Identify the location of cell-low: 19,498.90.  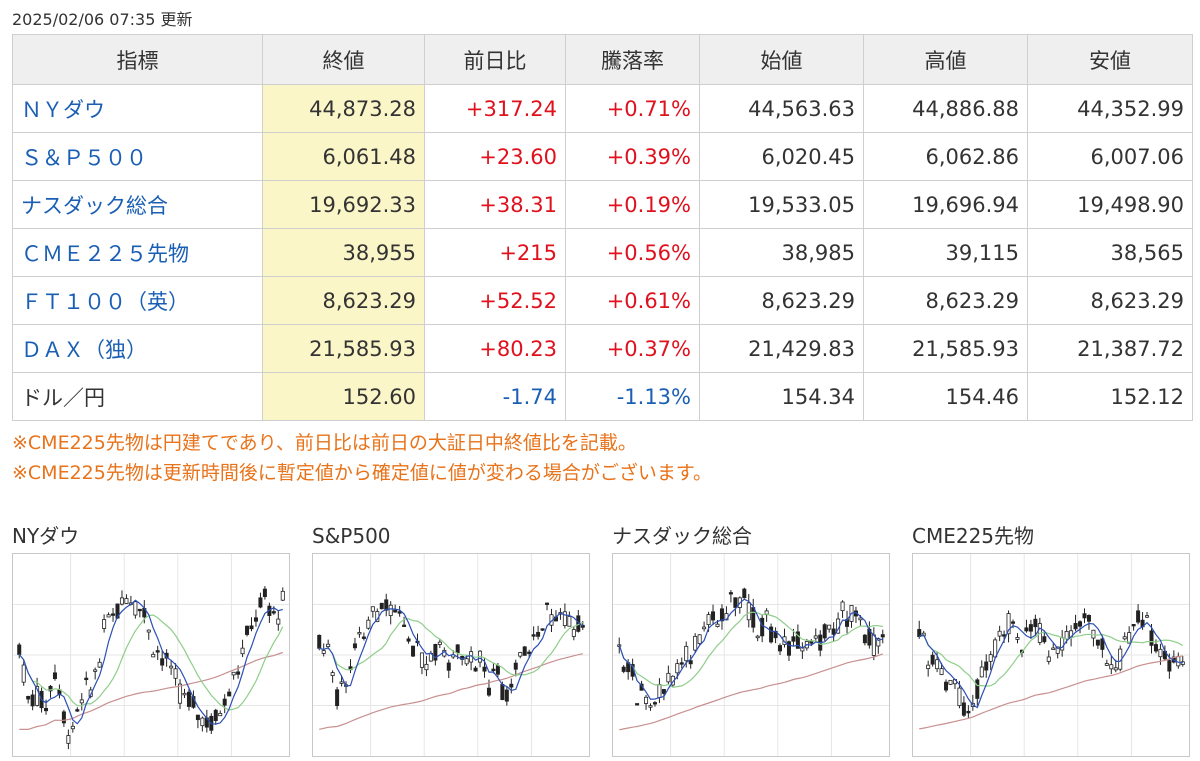
(1110, 204).